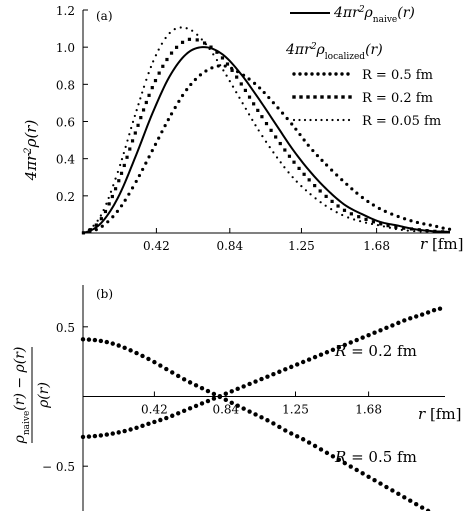  Describe the element at coordinates (156, 246) in the screenshot. I see `x-tick-label-a: 0.42` at that location.